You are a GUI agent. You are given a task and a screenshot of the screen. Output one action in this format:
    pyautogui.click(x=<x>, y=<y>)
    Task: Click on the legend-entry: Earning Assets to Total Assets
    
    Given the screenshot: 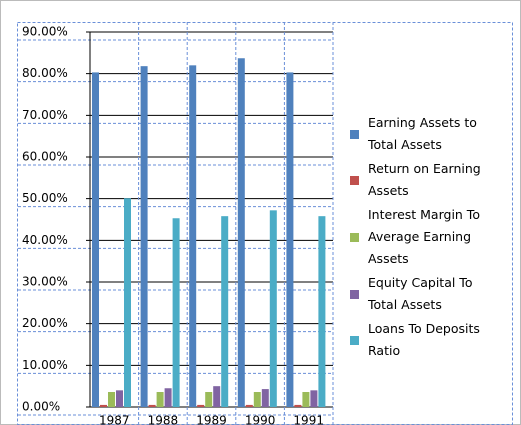 What is the action you would take?
    pyautogui.click(x=430, y=134)
    